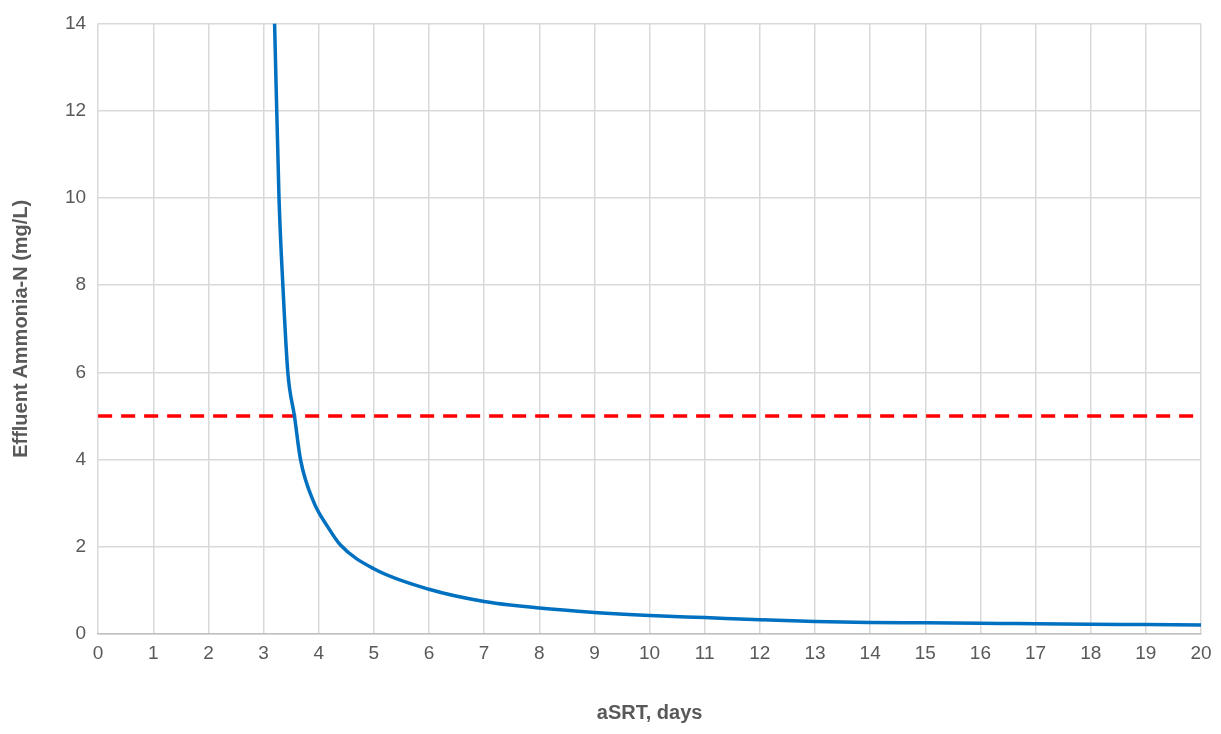 The height and width of the screenshot is (734, 1221). What do you see at coordinates (650, 652) in the screenshot?
I see `x-tick-label: 10` at bounding box center [650, 652].